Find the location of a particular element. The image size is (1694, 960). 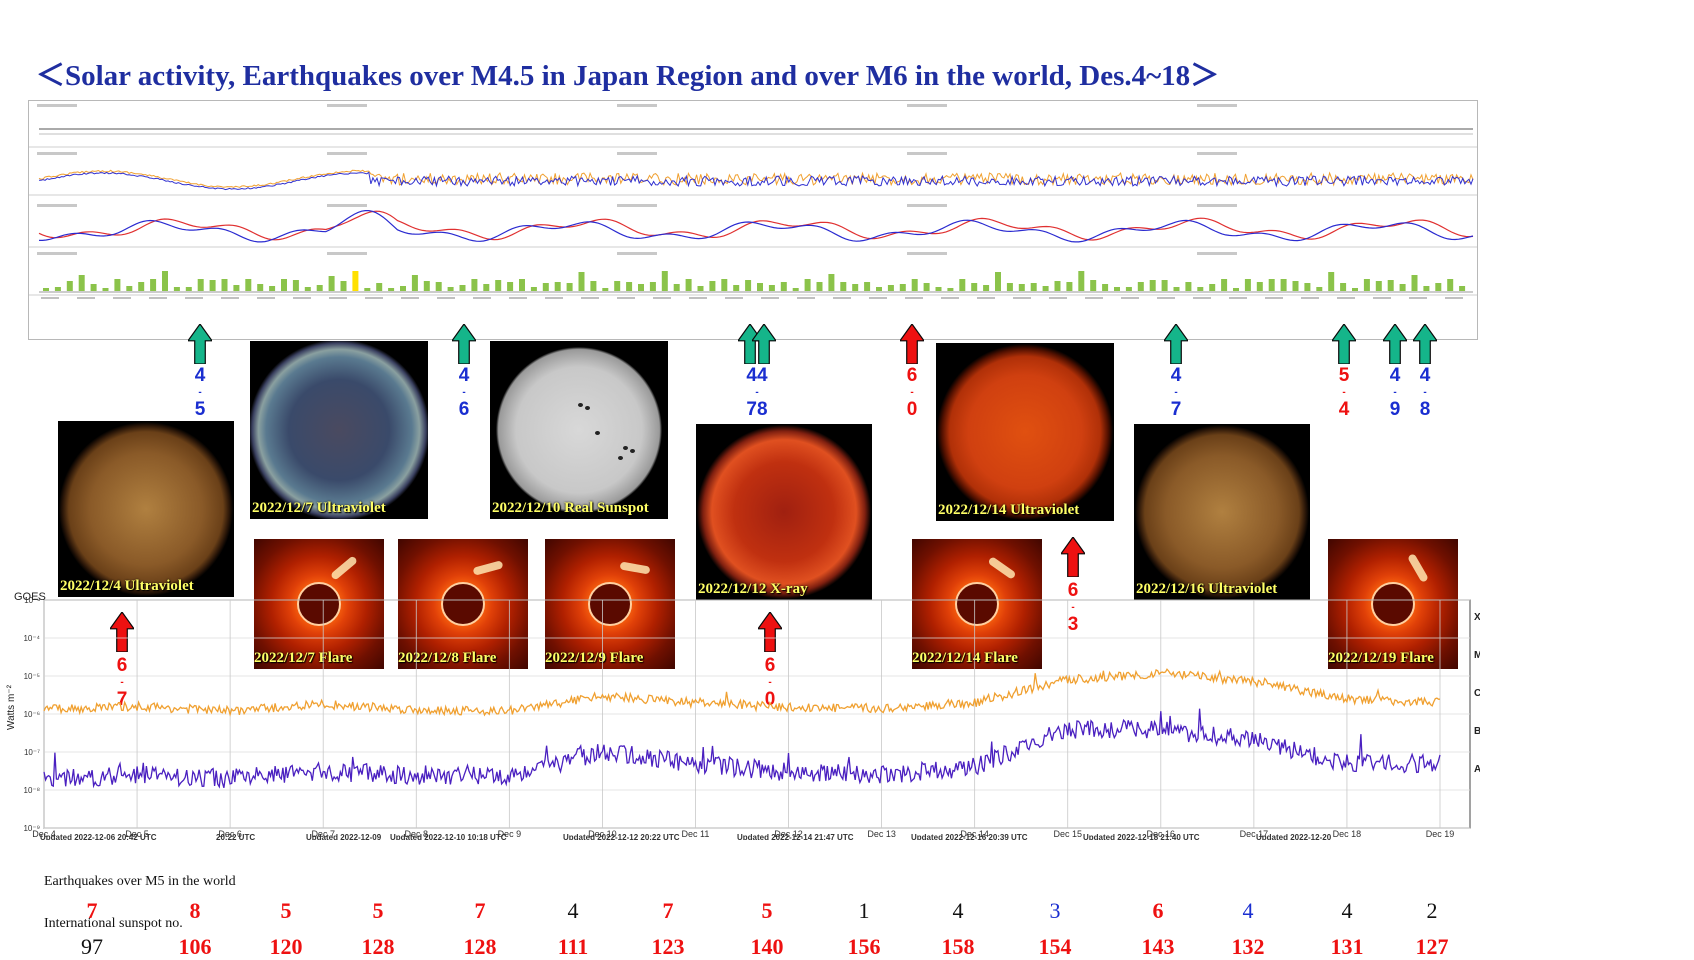

sunspot-number: 97 is located at coordinates (92, 946).